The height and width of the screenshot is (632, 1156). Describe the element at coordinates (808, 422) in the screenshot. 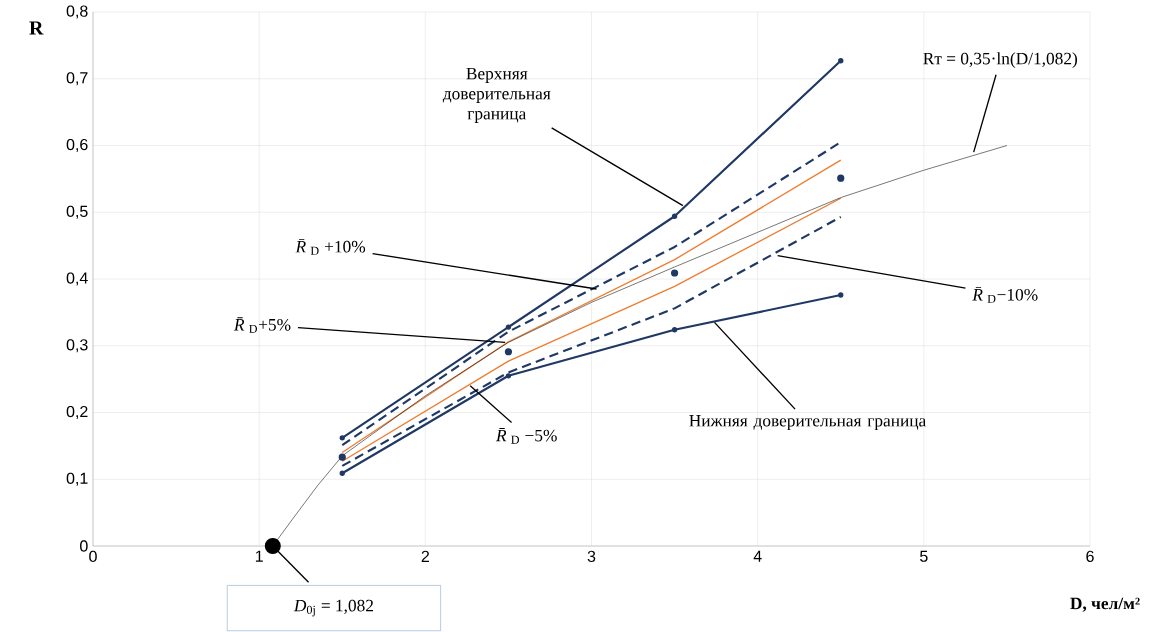

I see `annotation: Нижняя доверительная граница` at that location.